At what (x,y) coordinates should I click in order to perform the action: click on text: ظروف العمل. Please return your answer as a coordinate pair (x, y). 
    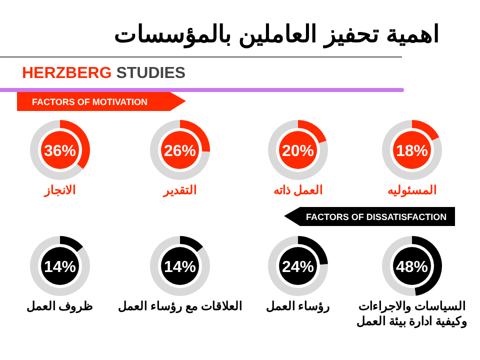
    Looking at the image, I should click on (60, 306).